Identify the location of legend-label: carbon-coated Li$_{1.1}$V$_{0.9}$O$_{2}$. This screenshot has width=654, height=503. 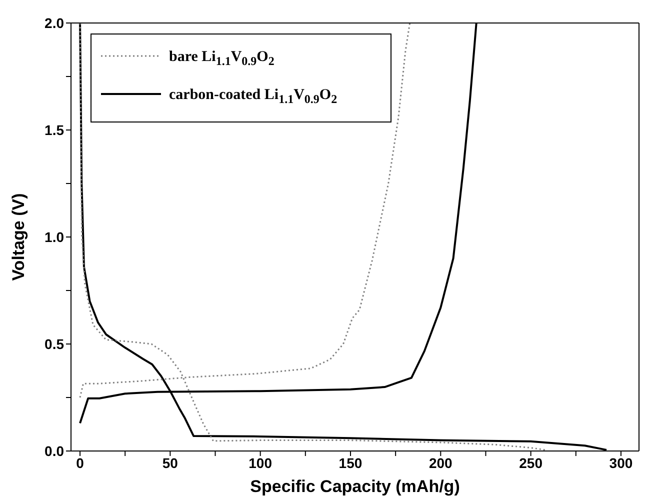
(253, 96).